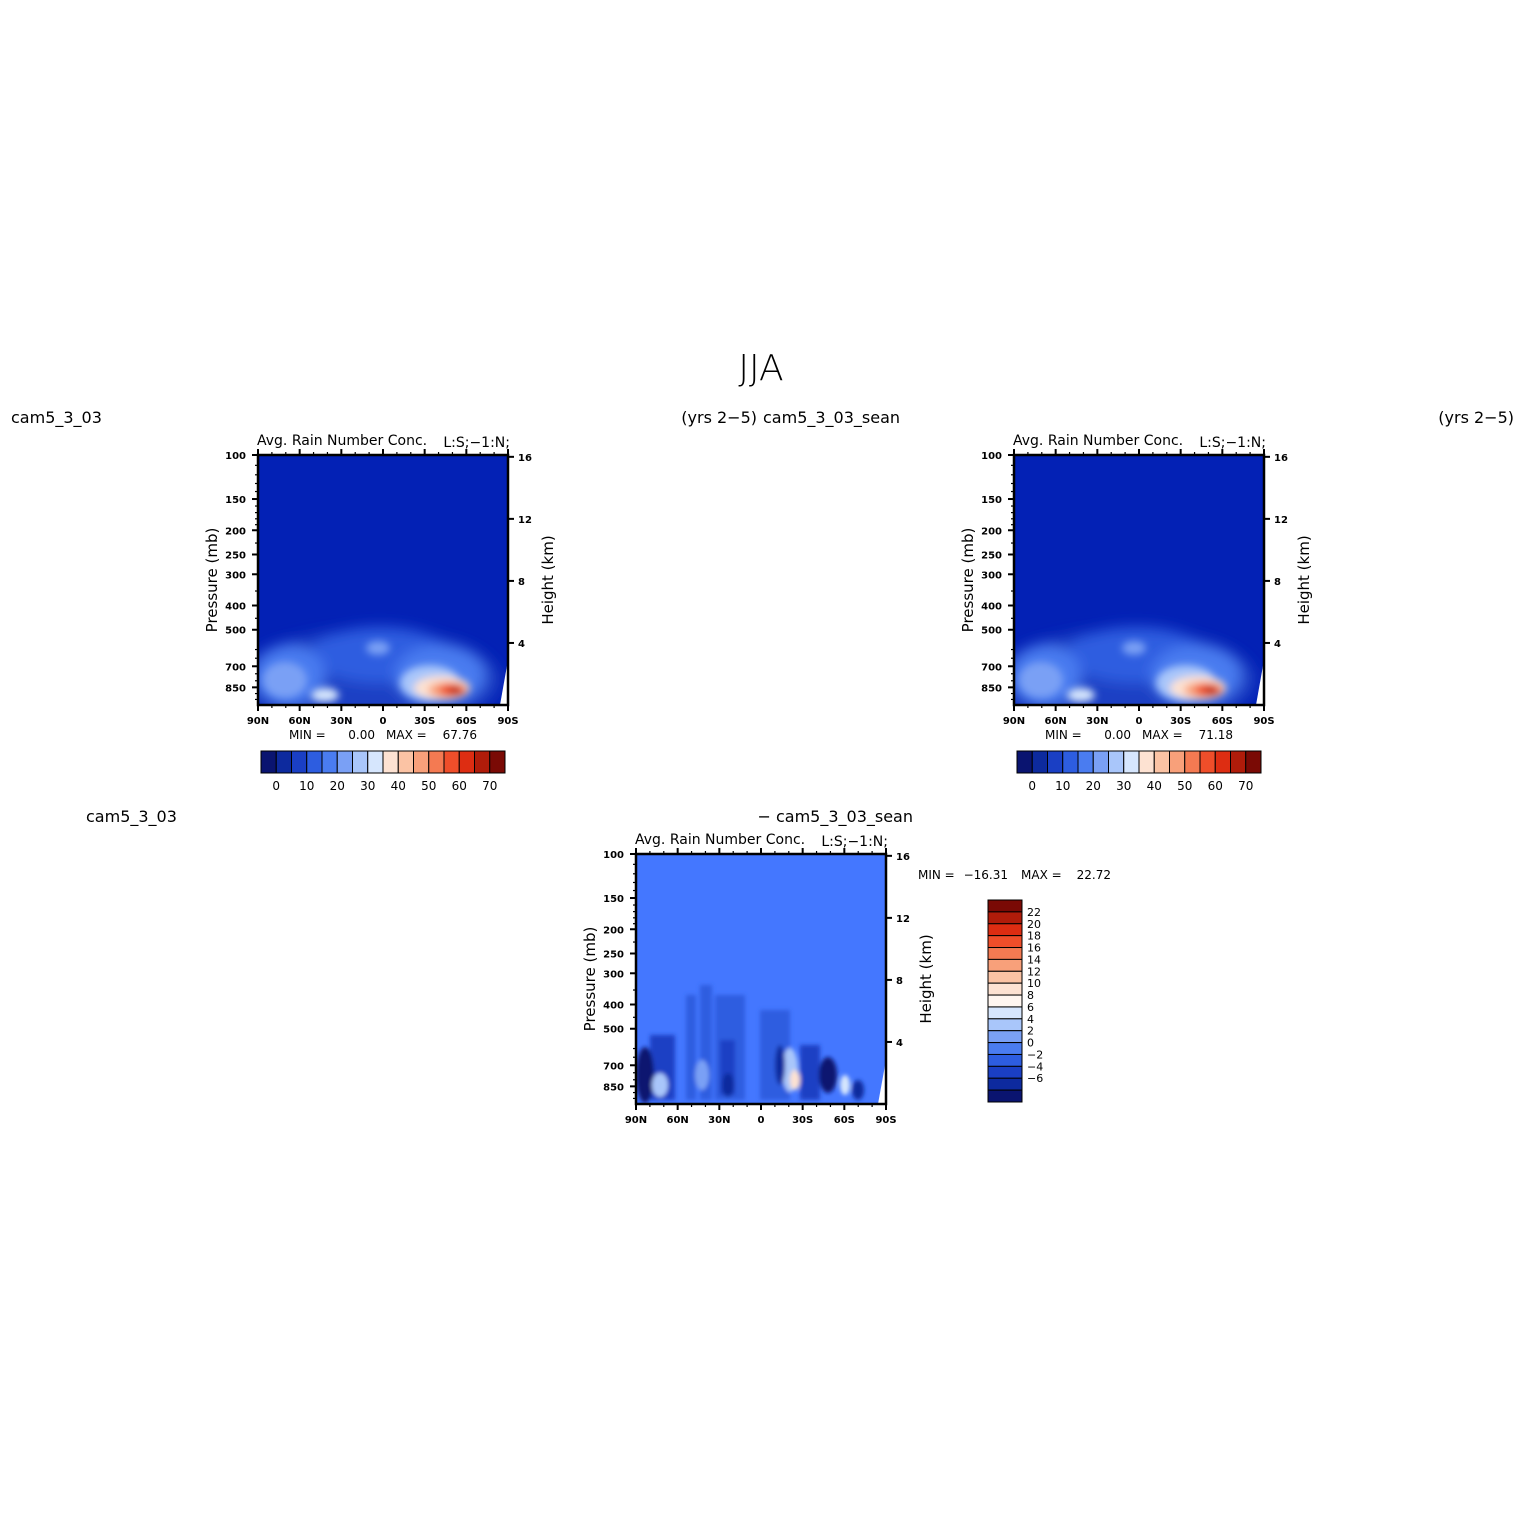 The height and width of the screenshot is (1522, 1522). What do you see at coordinates (613, 1087) in the screenshot?
I see `y-tick-label: 850` at bounding box center [613, 1087].